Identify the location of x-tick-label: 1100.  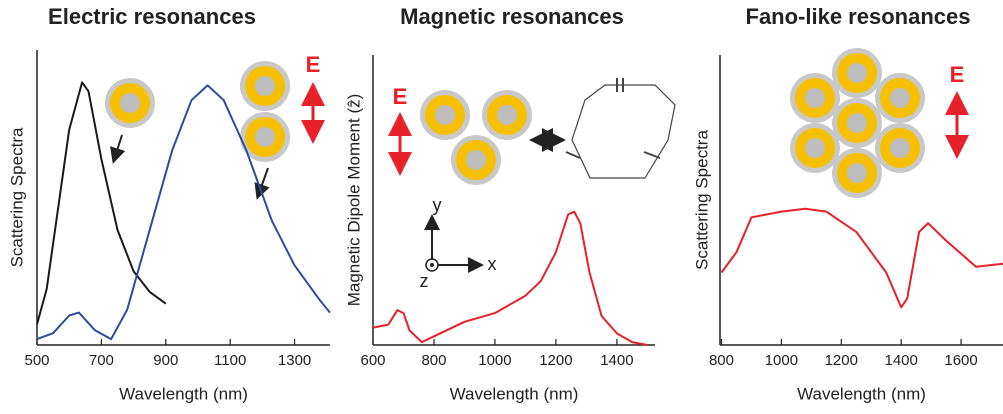
(230, 360).